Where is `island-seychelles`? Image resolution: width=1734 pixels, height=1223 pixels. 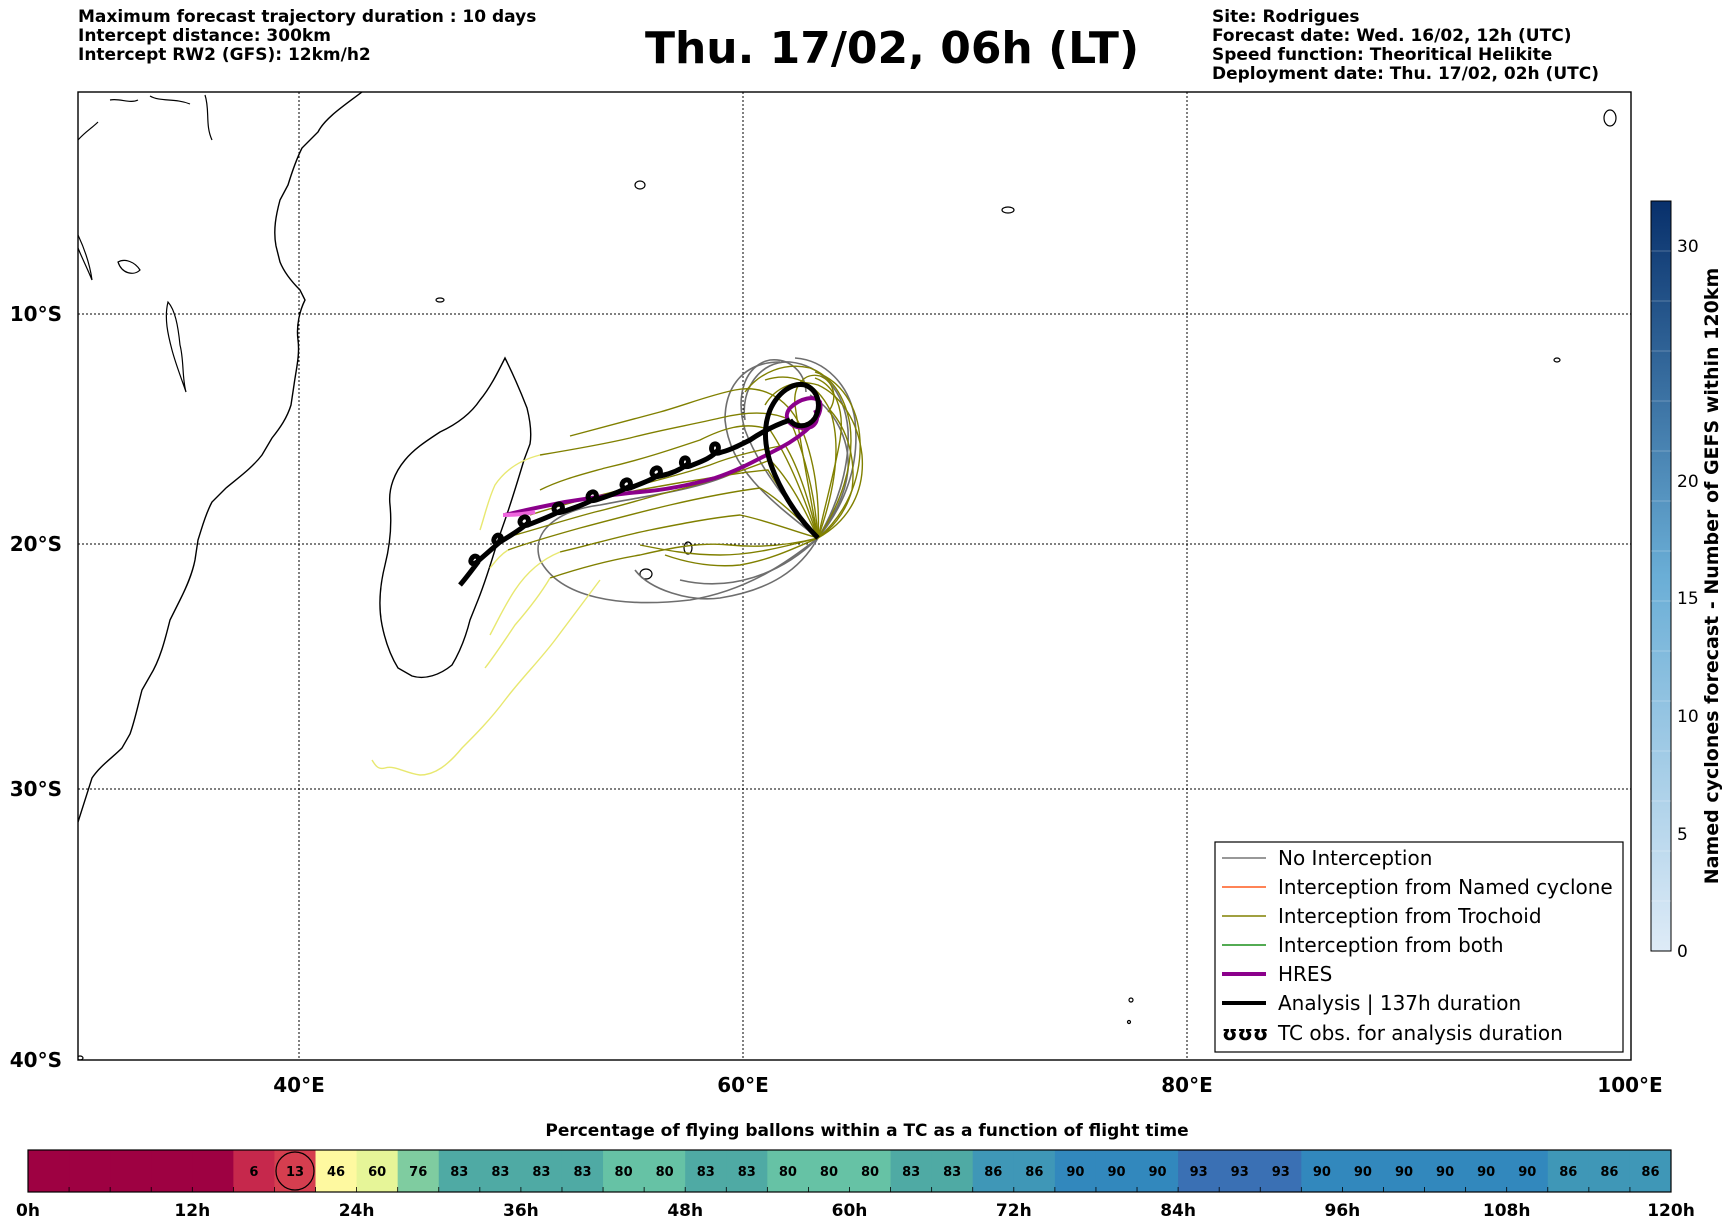
island-seychelles is located at coordinates (1008, 210).